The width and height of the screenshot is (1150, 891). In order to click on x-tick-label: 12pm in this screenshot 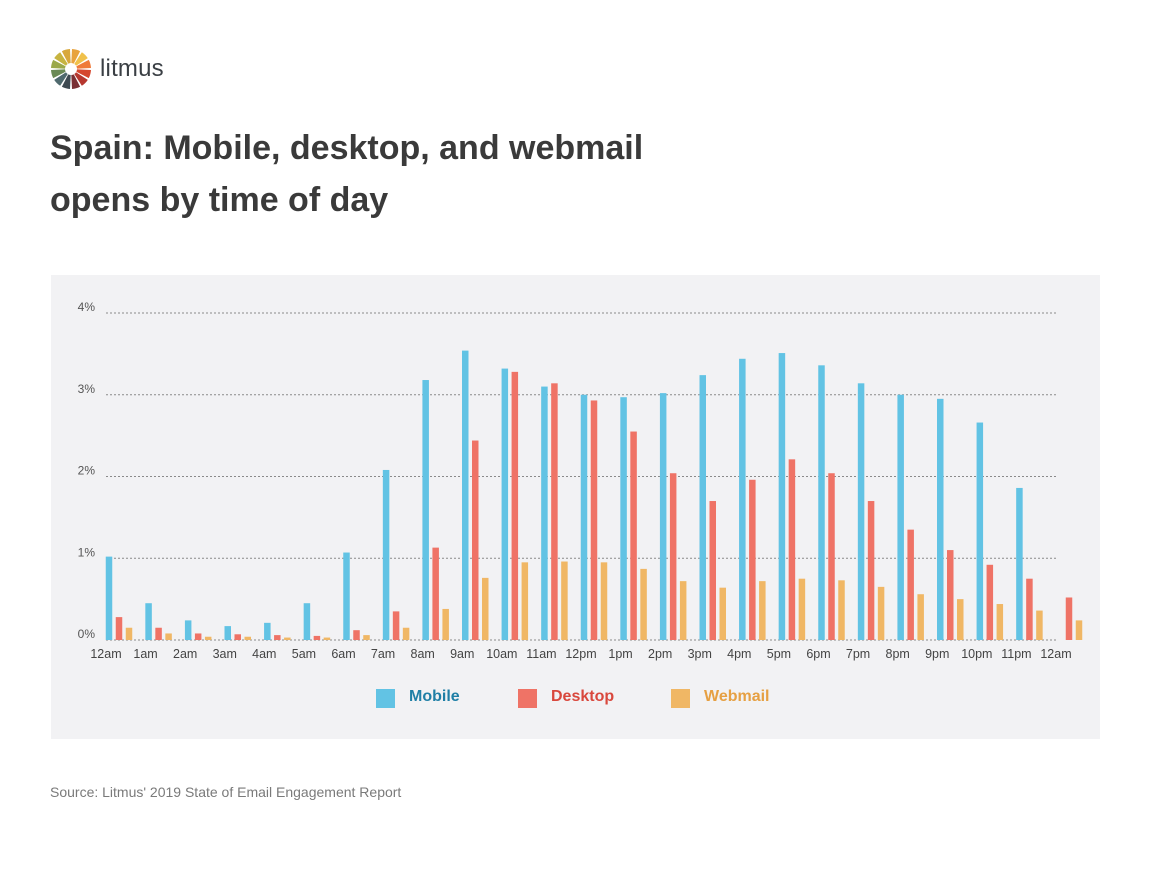, I will do `click(580, 654)`.